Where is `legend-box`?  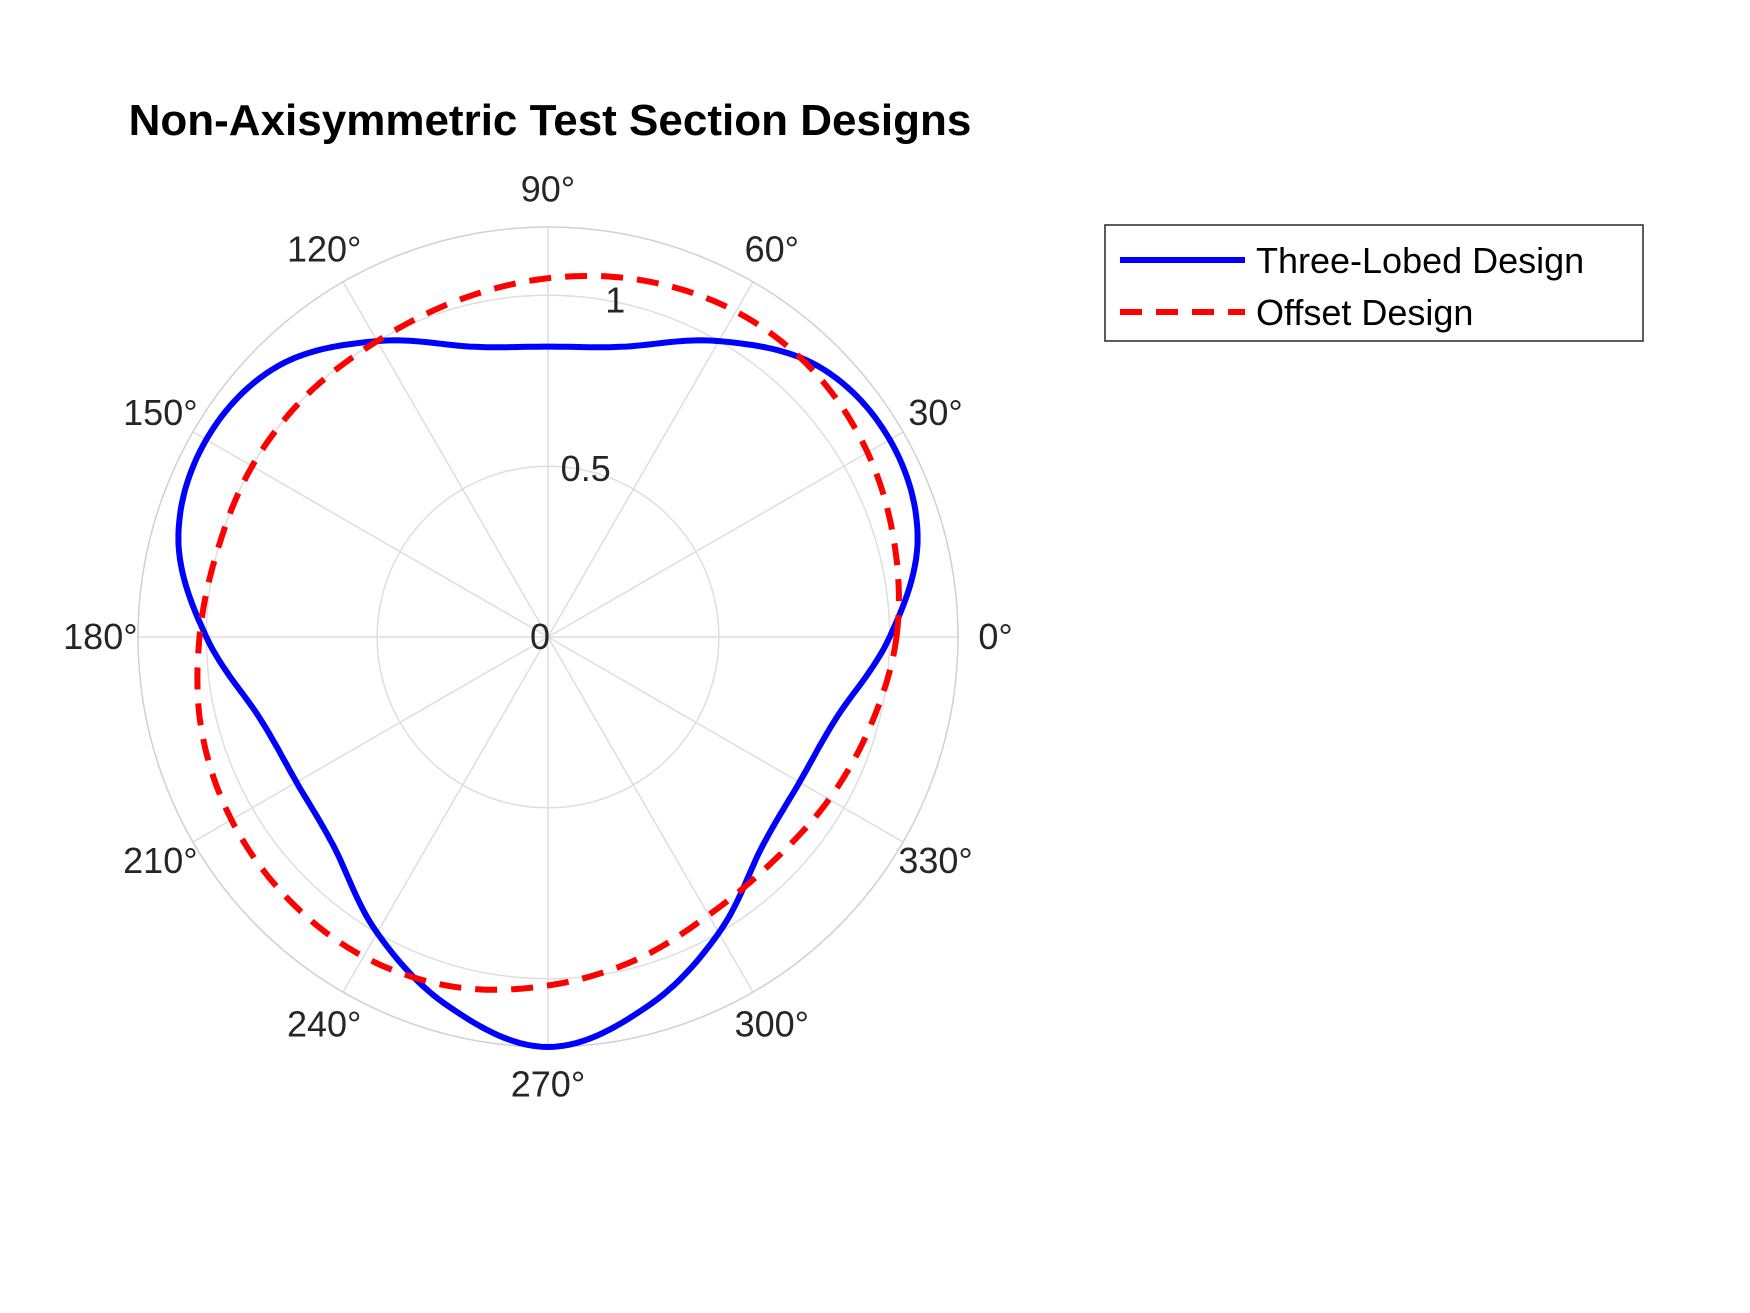
legend-box is located at coordinates (1374, 283).